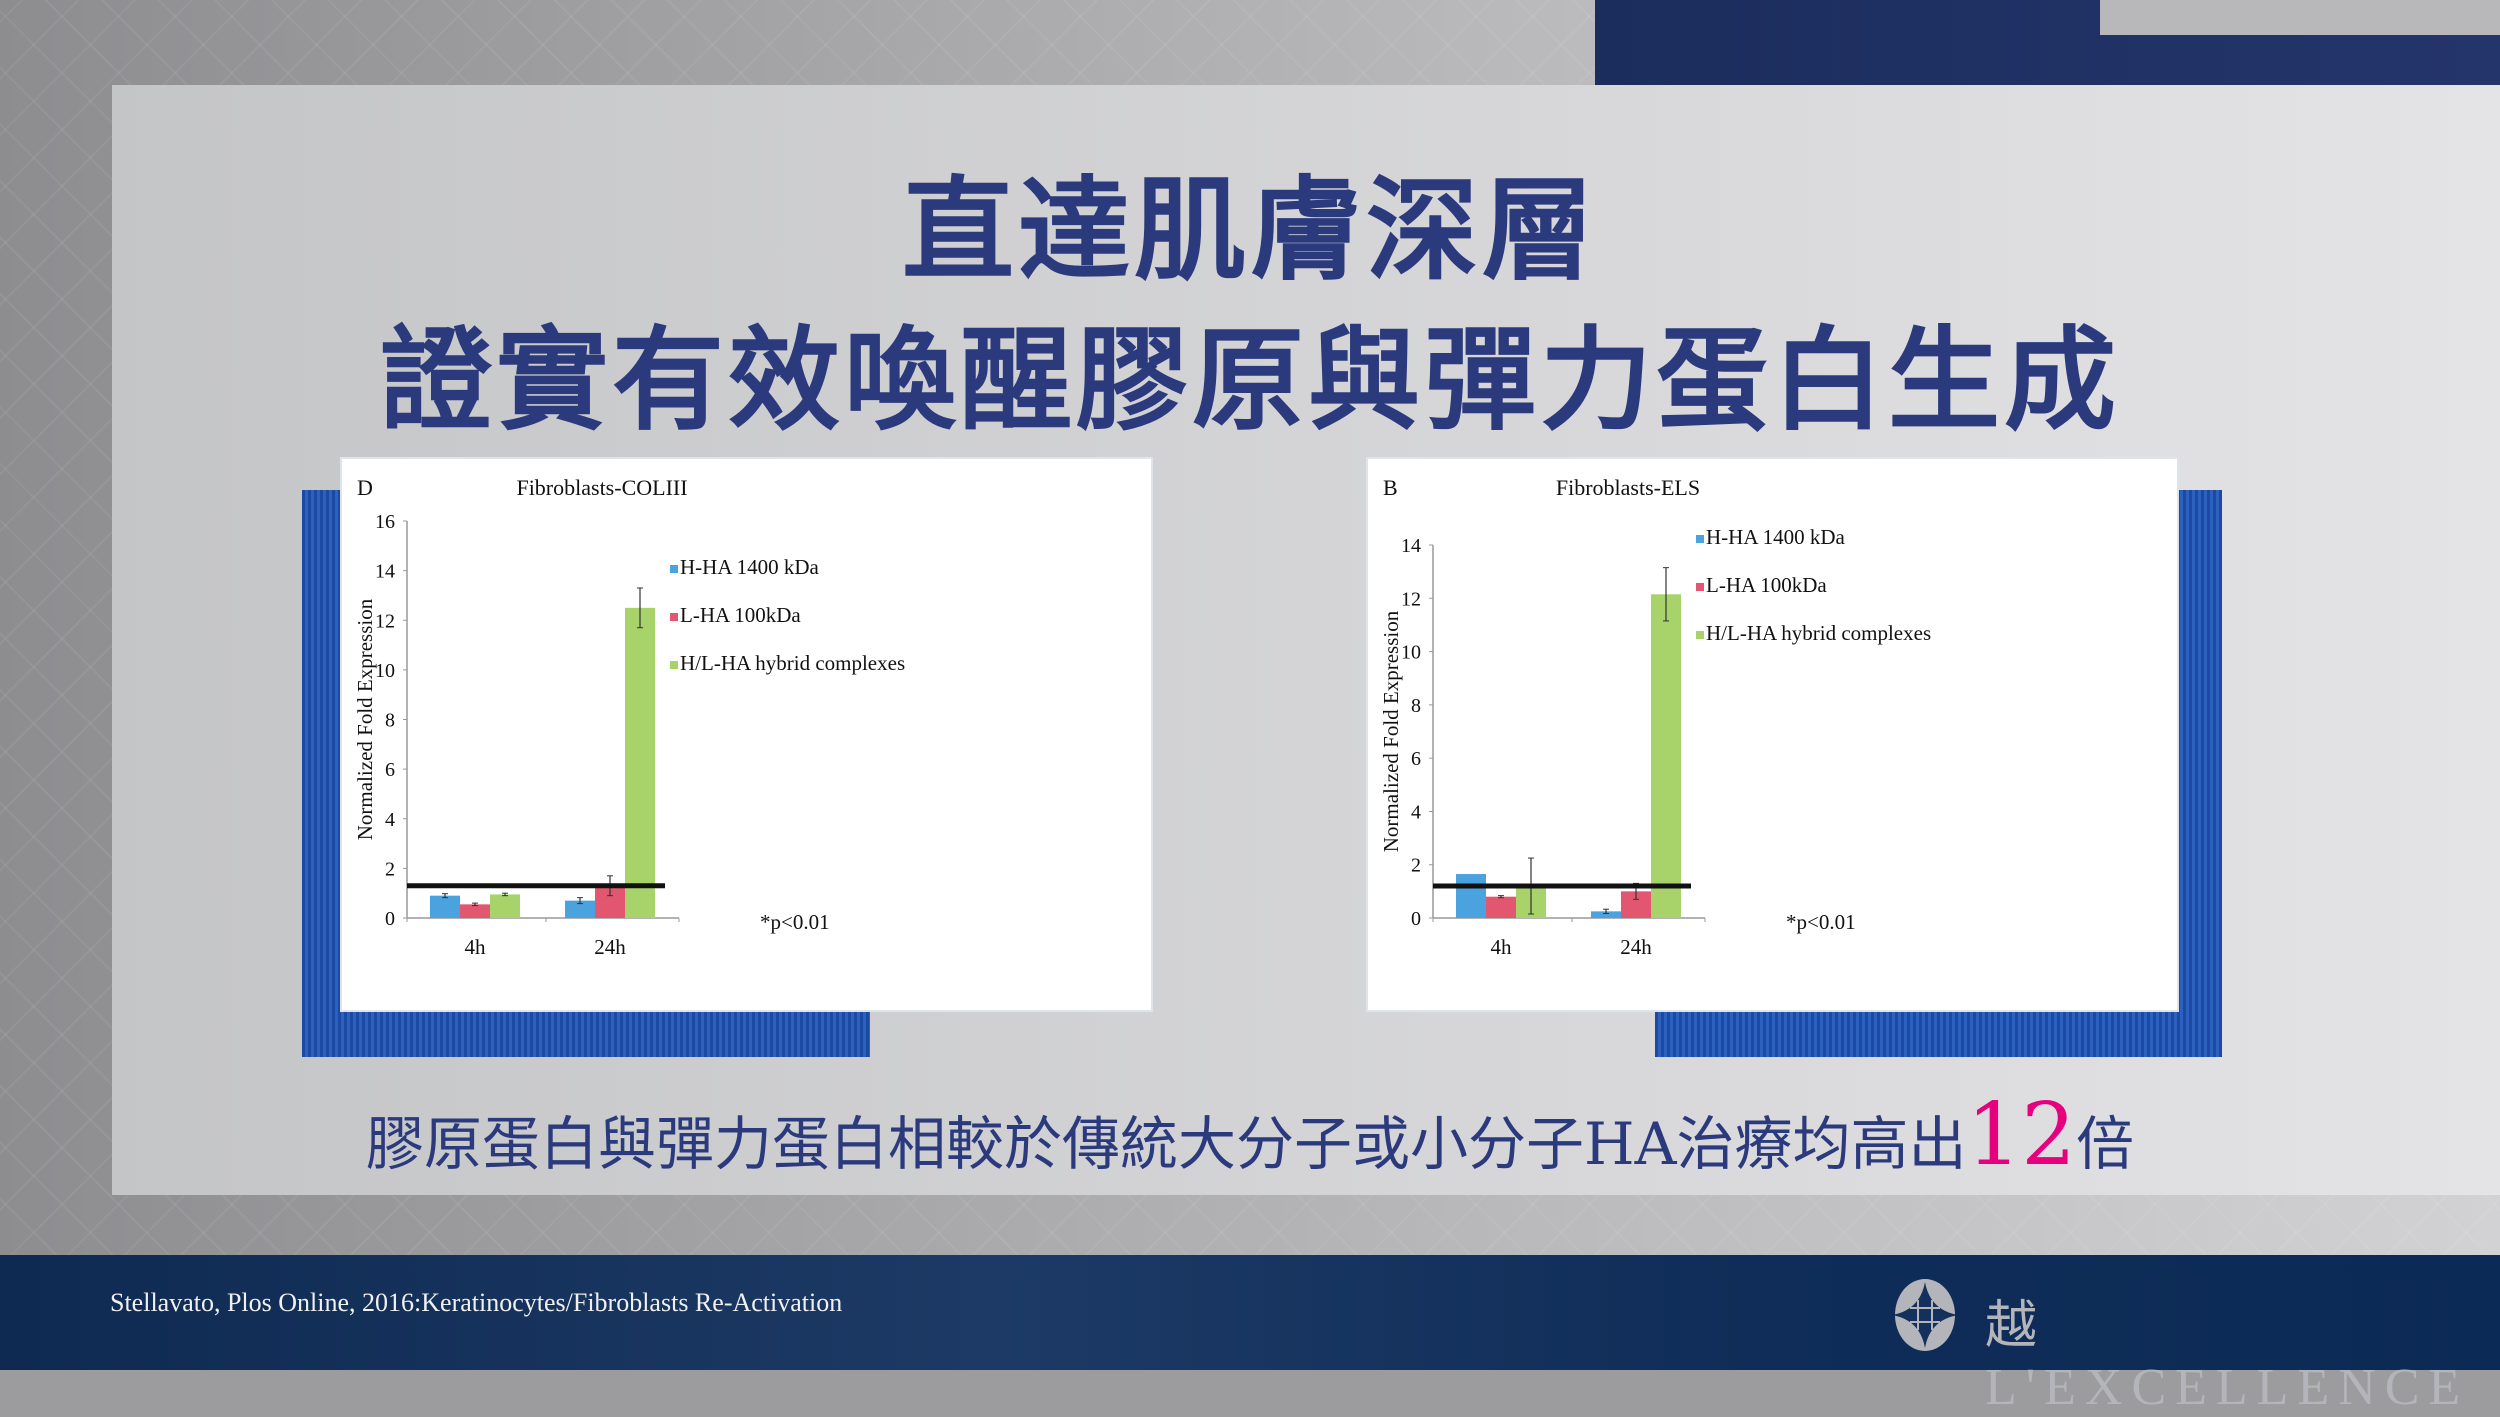 Image resolution: width=2500 pixels, height=1417 pixels. I want to click on panel-label: B, so click(1390, 487).